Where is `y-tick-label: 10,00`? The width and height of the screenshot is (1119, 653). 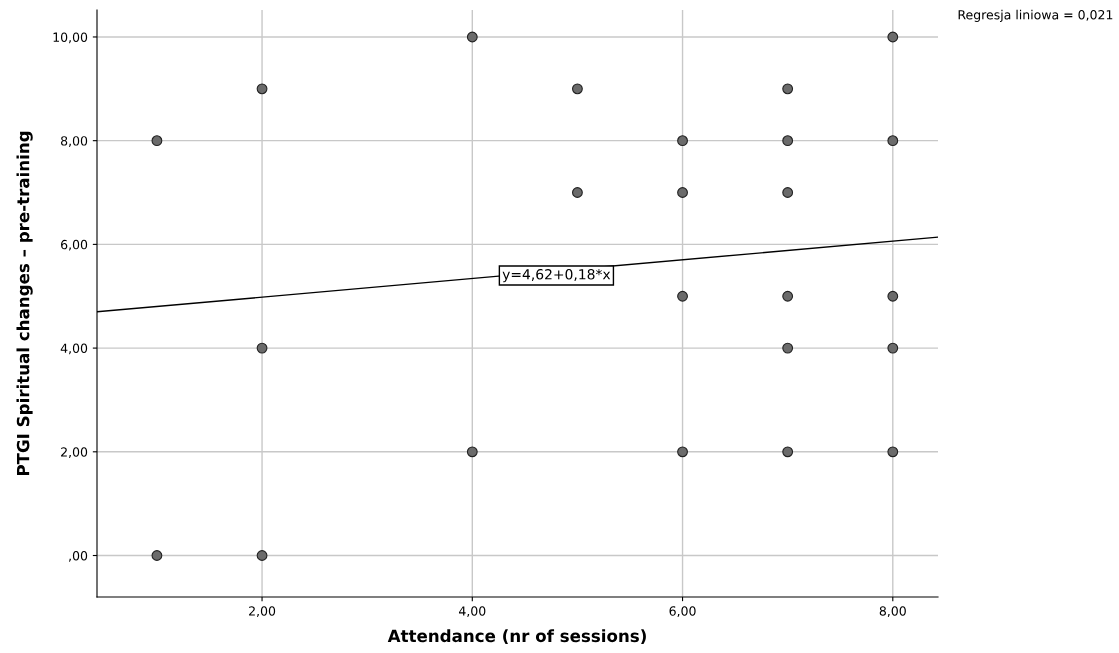
y-tick-label: 10,00 is located at coordinates (70, 38).